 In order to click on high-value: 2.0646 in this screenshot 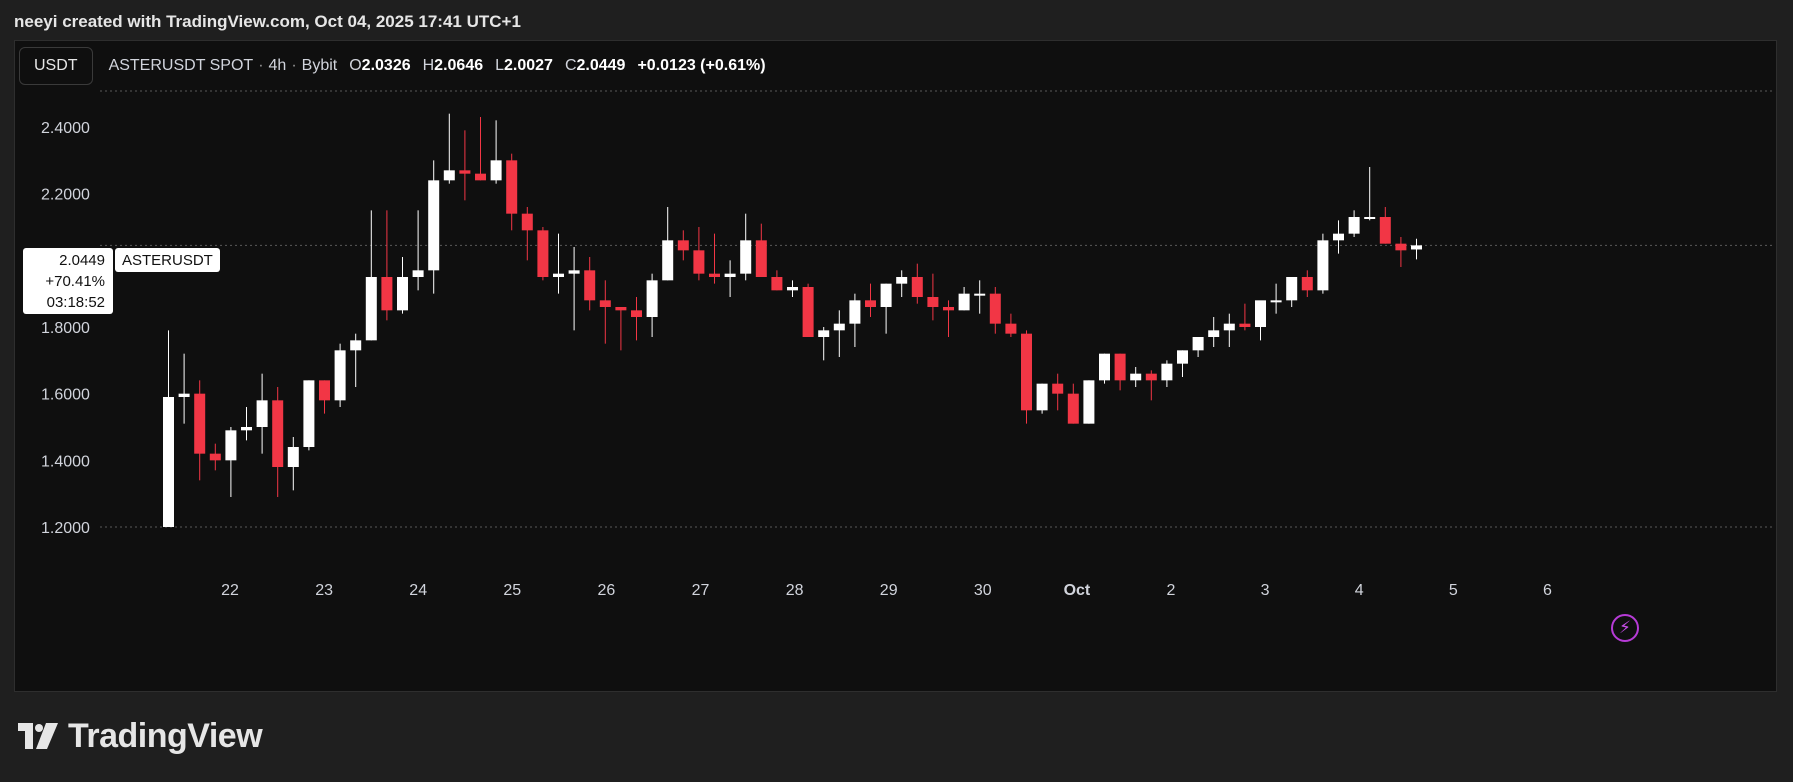, I will do `click(459, 65)`.